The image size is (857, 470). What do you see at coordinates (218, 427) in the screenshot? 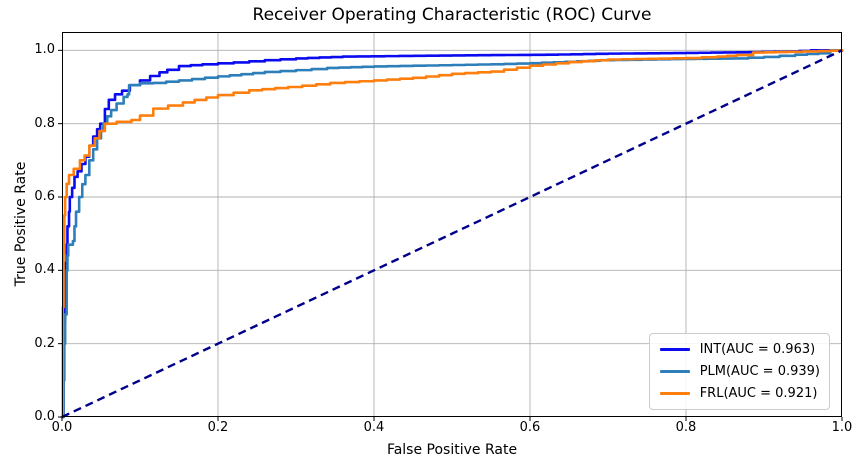
I see `x-tick-label: 0.2` at bounding box center [218, 427].